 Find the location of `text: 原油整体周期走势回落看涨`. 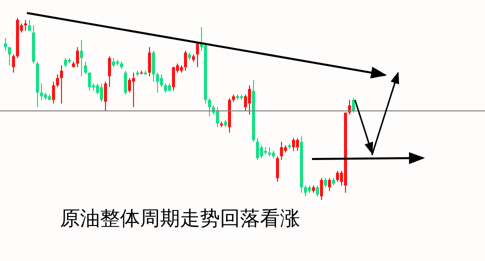

text: 原油整体周期走势回落看涨 is located at coordinates (180, 218).